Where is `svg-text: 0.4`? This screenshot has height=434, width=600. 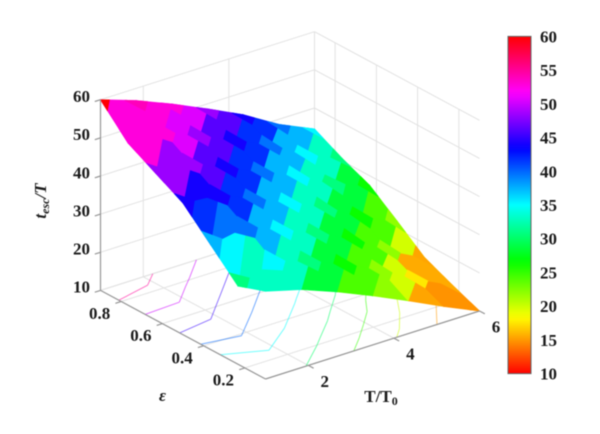
svg-text: 0.4 is located at coordinates (182, 357).